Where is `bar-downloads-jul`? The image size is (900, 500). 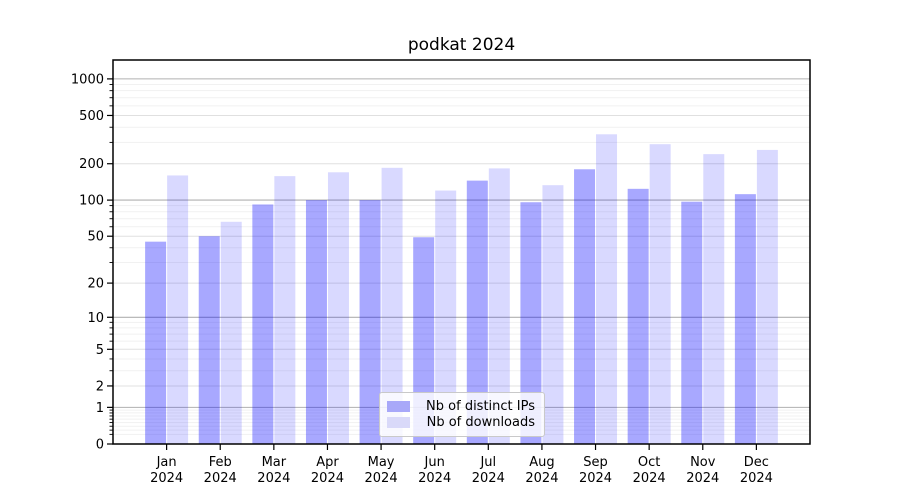 bar-downloads-jul is located at coordinates (499, 306).